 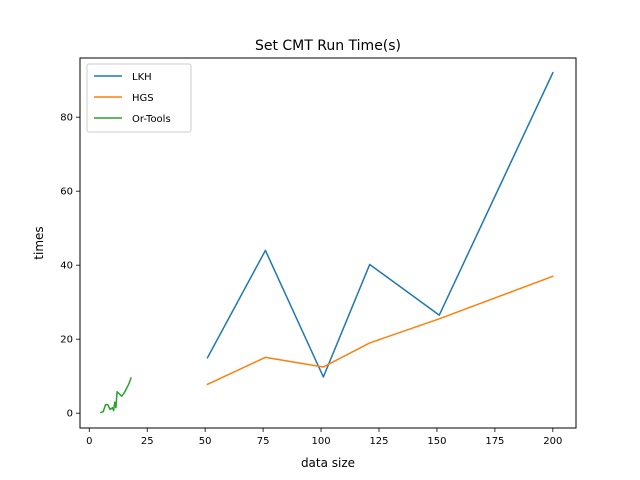 I want to click on legend: LKH HGS Or-Tools, so click(x=139, y=98).